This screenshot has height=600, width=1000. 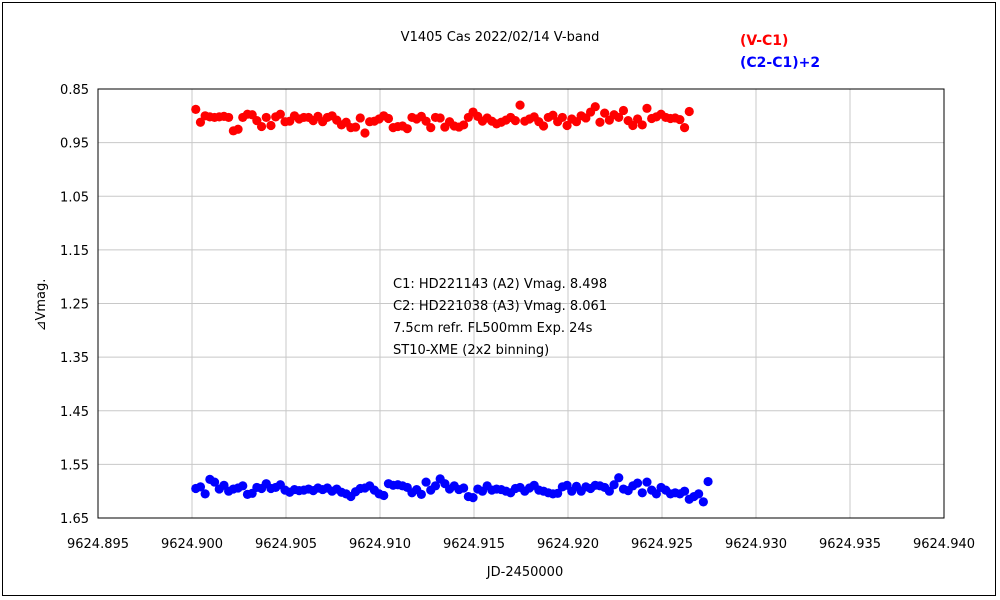 What do you see at coordinates (780, 63) in the screenshot?
I see `legend-entry-c2-c1: (C2-C1)+2` at bounding box center [780, 63].